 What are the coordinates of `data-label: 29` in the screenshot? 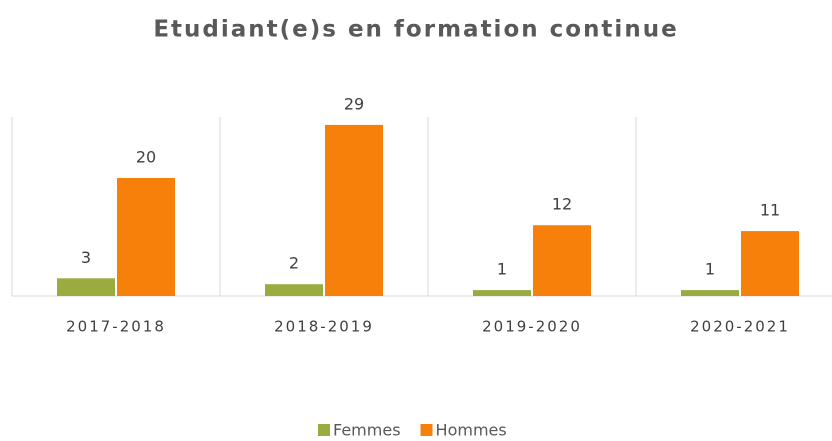 It's located at (354, 103).